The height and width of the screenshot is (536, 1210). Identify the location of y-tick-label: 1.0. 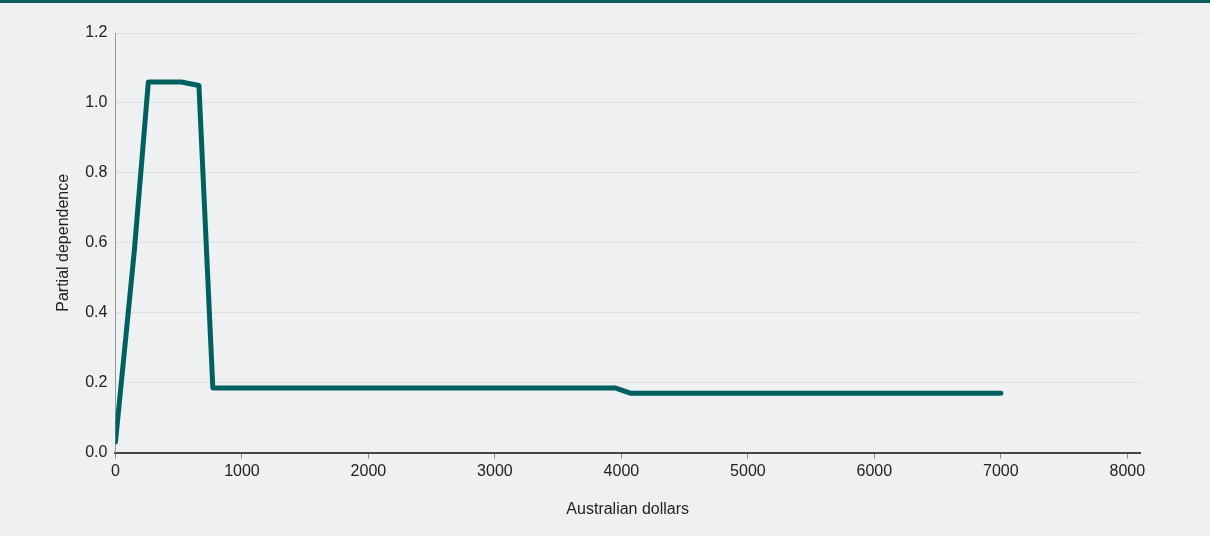
(96, 102).